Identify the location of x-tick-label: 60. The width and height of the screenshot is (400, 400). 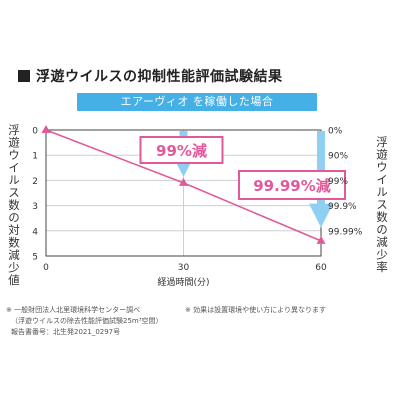
(321, 268).